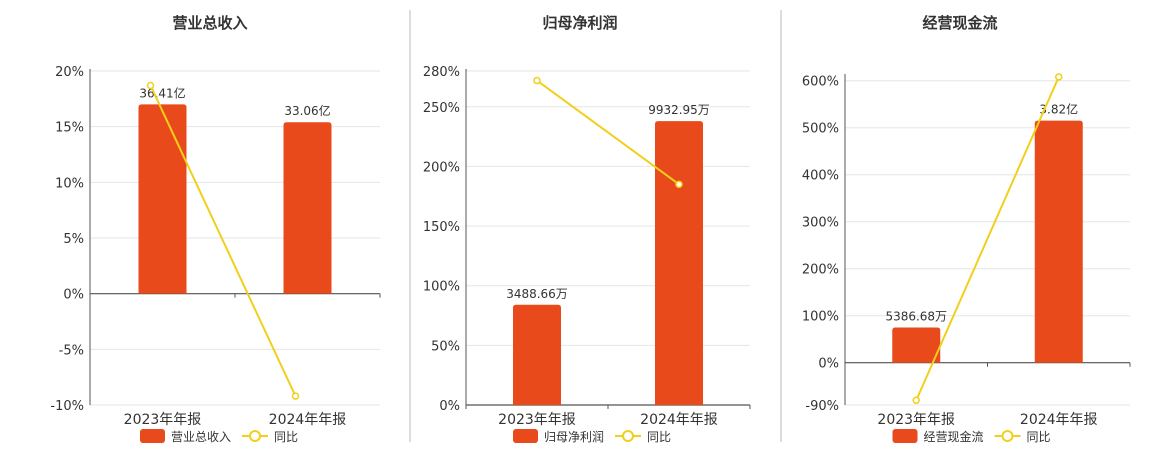  Describe the element at coordinates (820, 82) in the screenshot. I see `y-tick-label: 600%` at that location.